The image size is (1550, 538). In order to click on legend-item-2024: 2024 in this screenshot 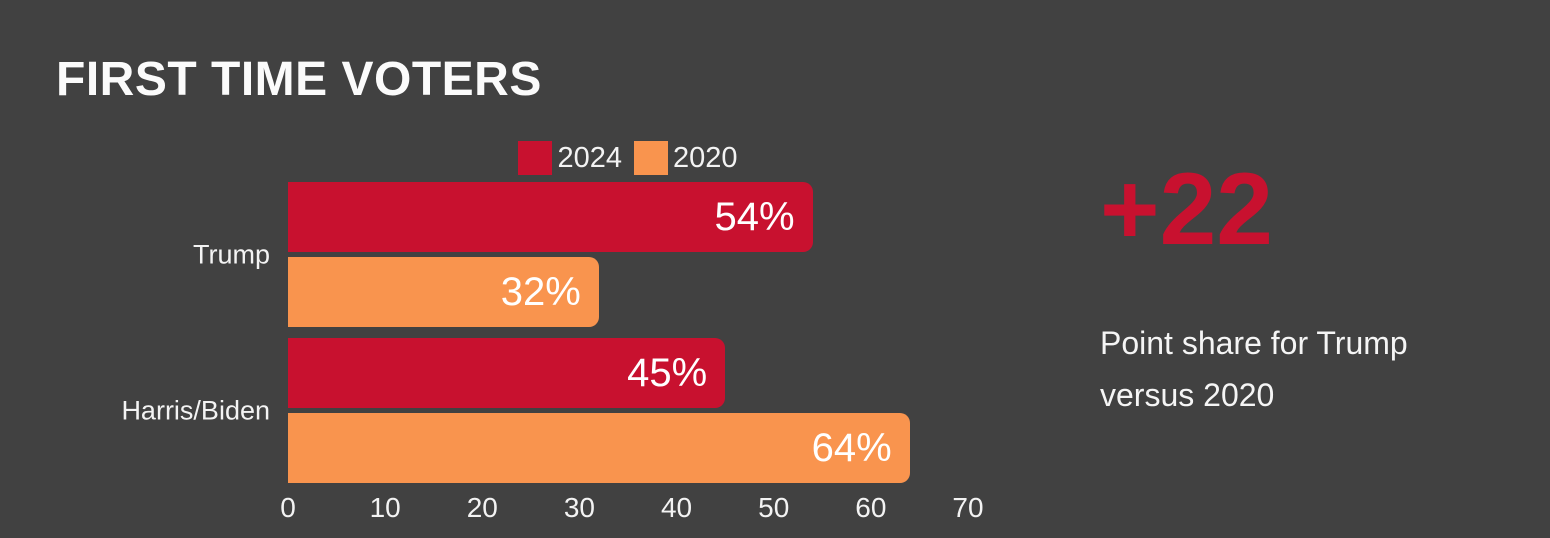, I will do `click(570, 158)`.